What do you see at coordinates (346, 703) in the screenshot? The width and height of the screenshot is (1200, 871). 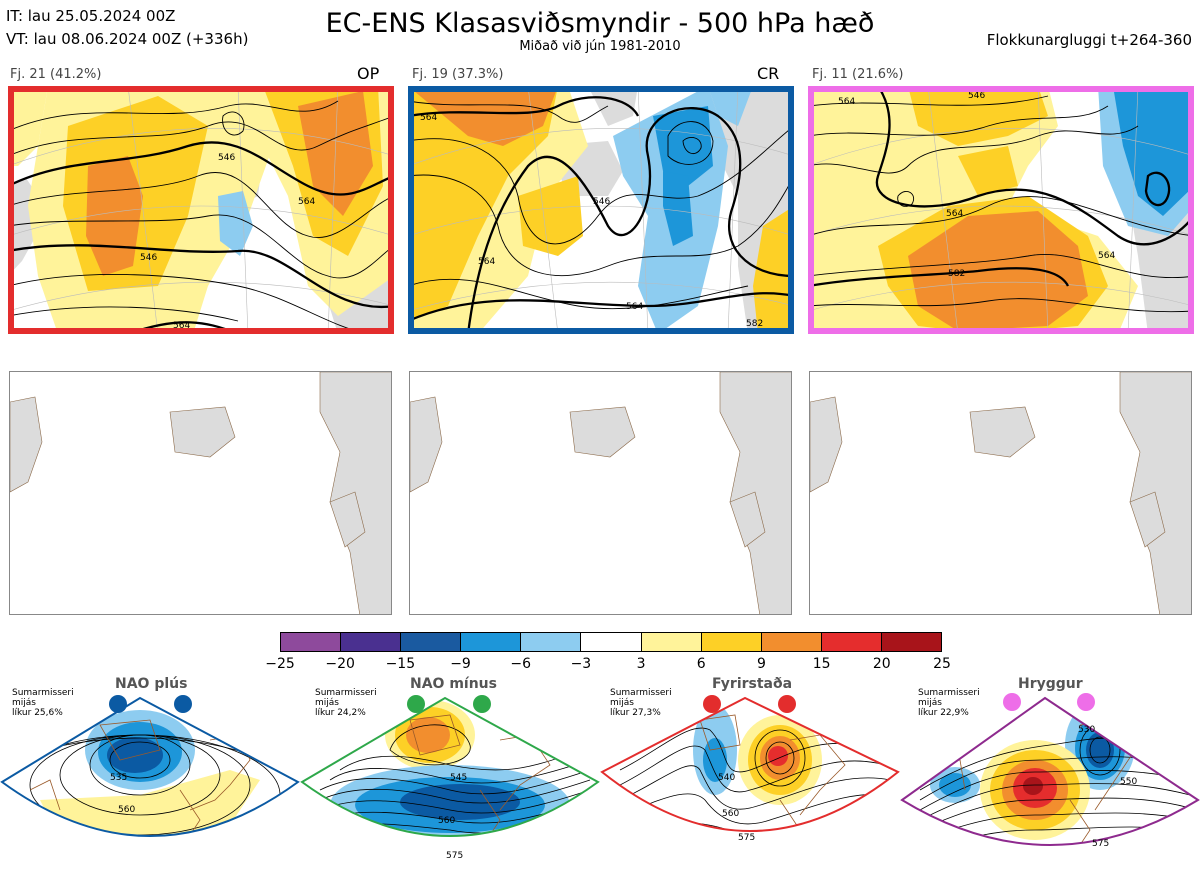 I see `regime-2-note: Sumarmisseri mijás líkur 24,2%` at bounding box center [346, 703].